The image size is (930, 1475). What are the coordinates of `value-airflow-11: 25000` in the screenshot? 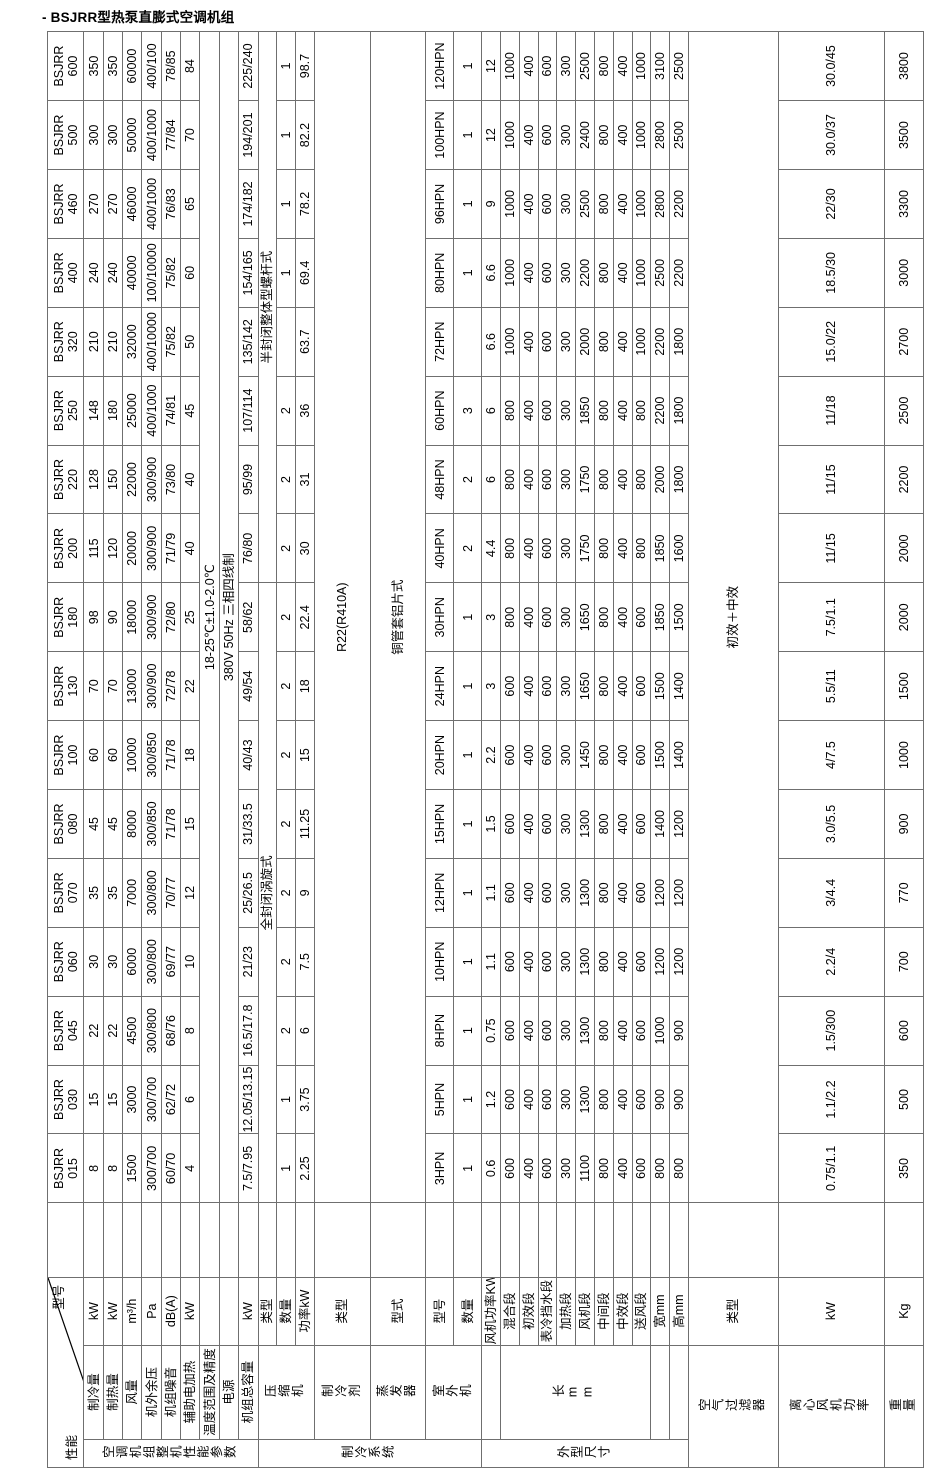 It's located at (132, 411).